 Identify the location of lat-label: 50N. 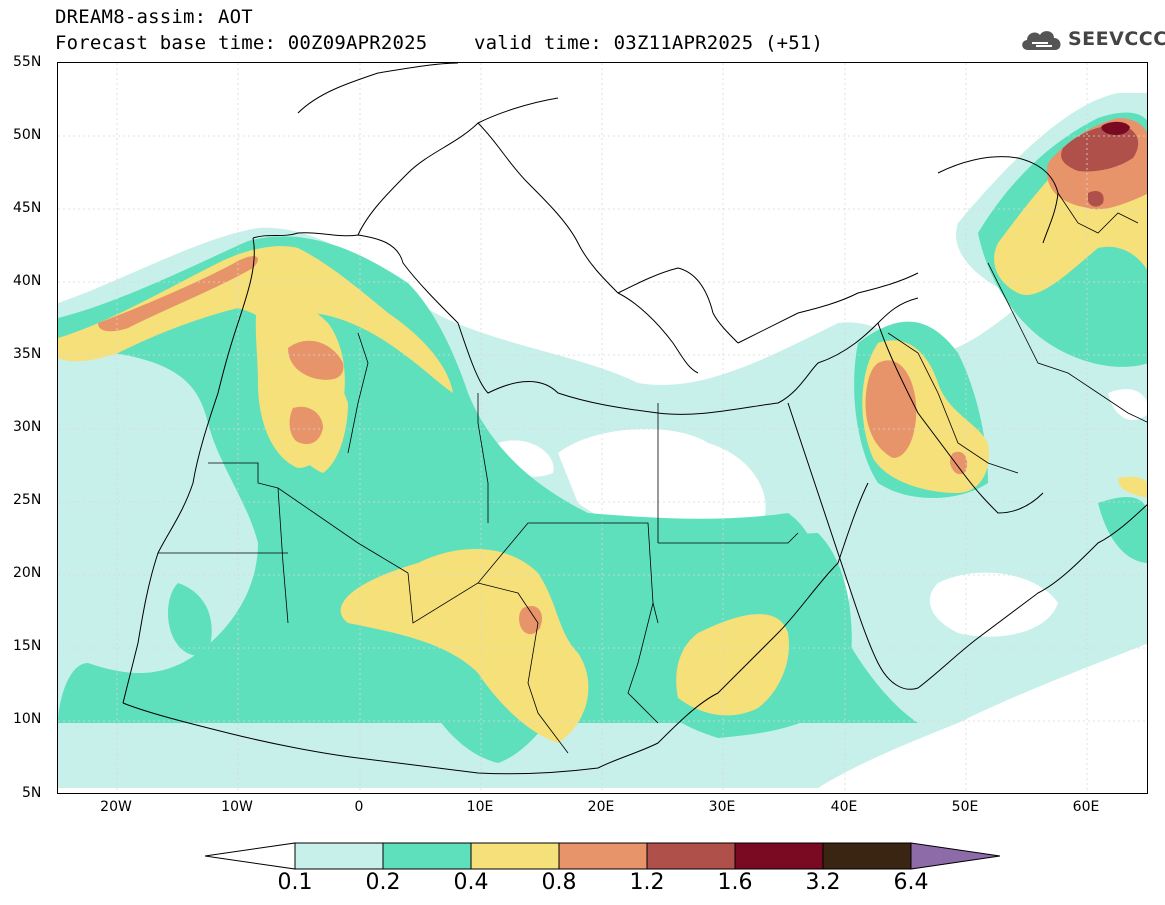
(27, 135).